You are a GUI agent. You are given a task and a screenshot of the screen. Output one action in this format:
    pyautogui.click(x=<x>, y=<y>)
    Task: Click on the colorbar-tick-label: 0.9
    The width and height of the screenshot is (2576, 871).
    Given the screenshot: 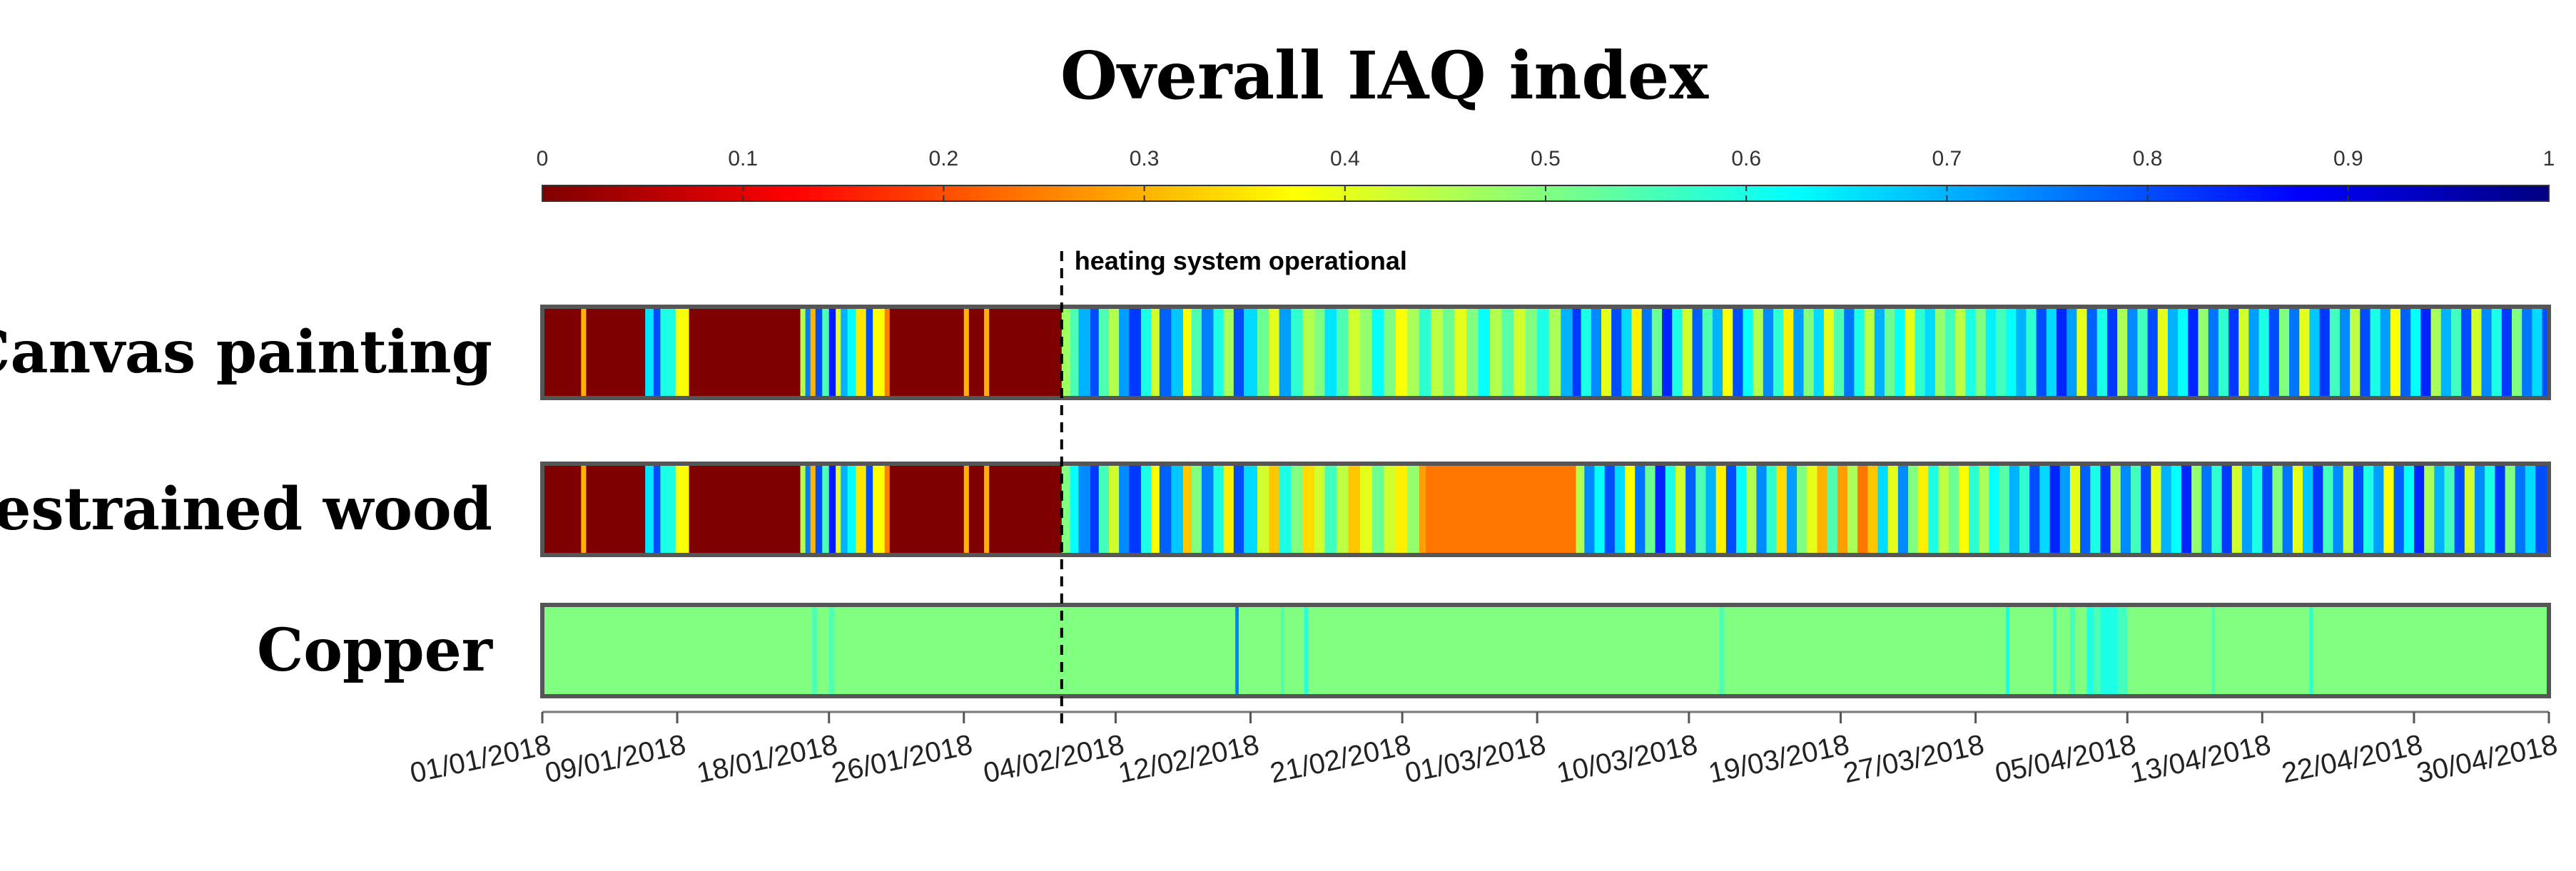 What is the action you would take?
    pyautogui.click(x=2348, y=158)
    